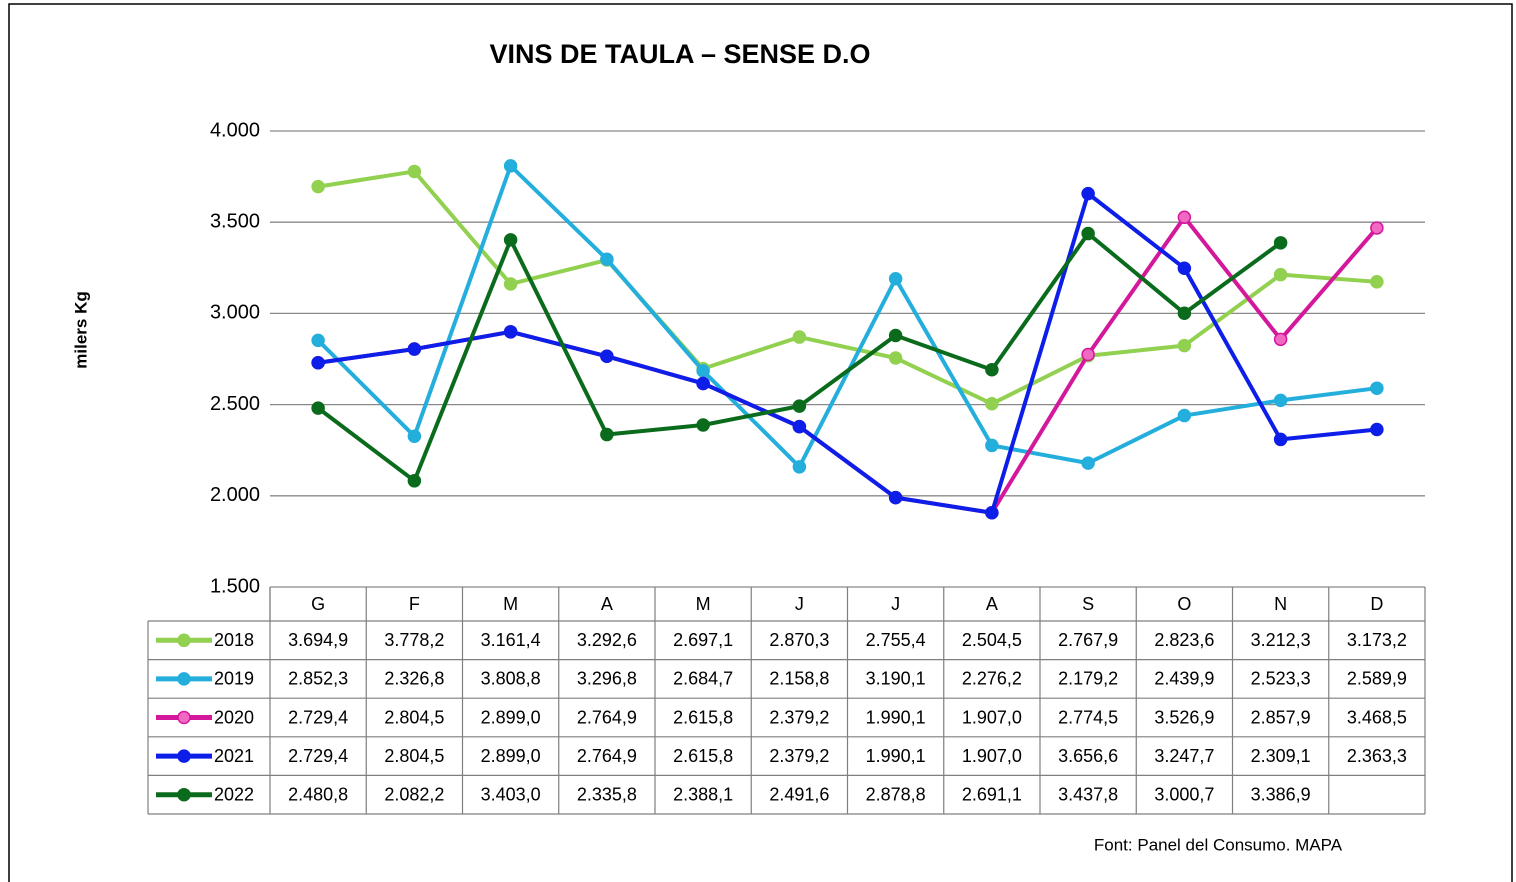  Describe the element at coordinates (511, 679) in the screenshot. I see `table-cell: 3.808,8` at that location.